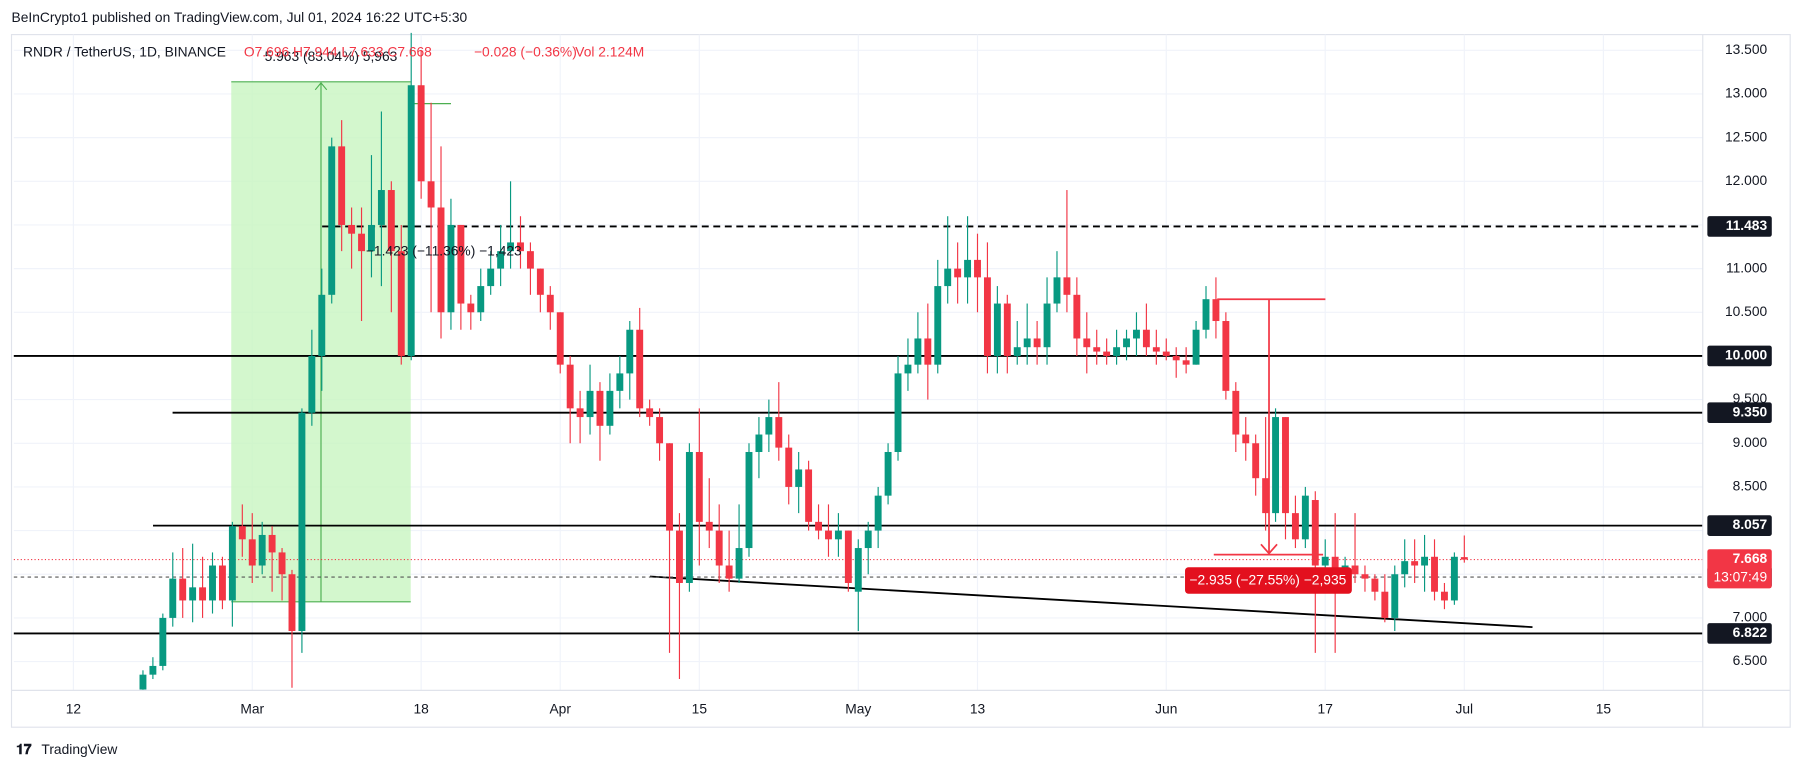 The width and height of the screenshot is (1804, 771). What do you see at coordinates (1746, 49) in the screenshot?
I see `y-tick-label: 13.500` at bounding box center [1746, 49].